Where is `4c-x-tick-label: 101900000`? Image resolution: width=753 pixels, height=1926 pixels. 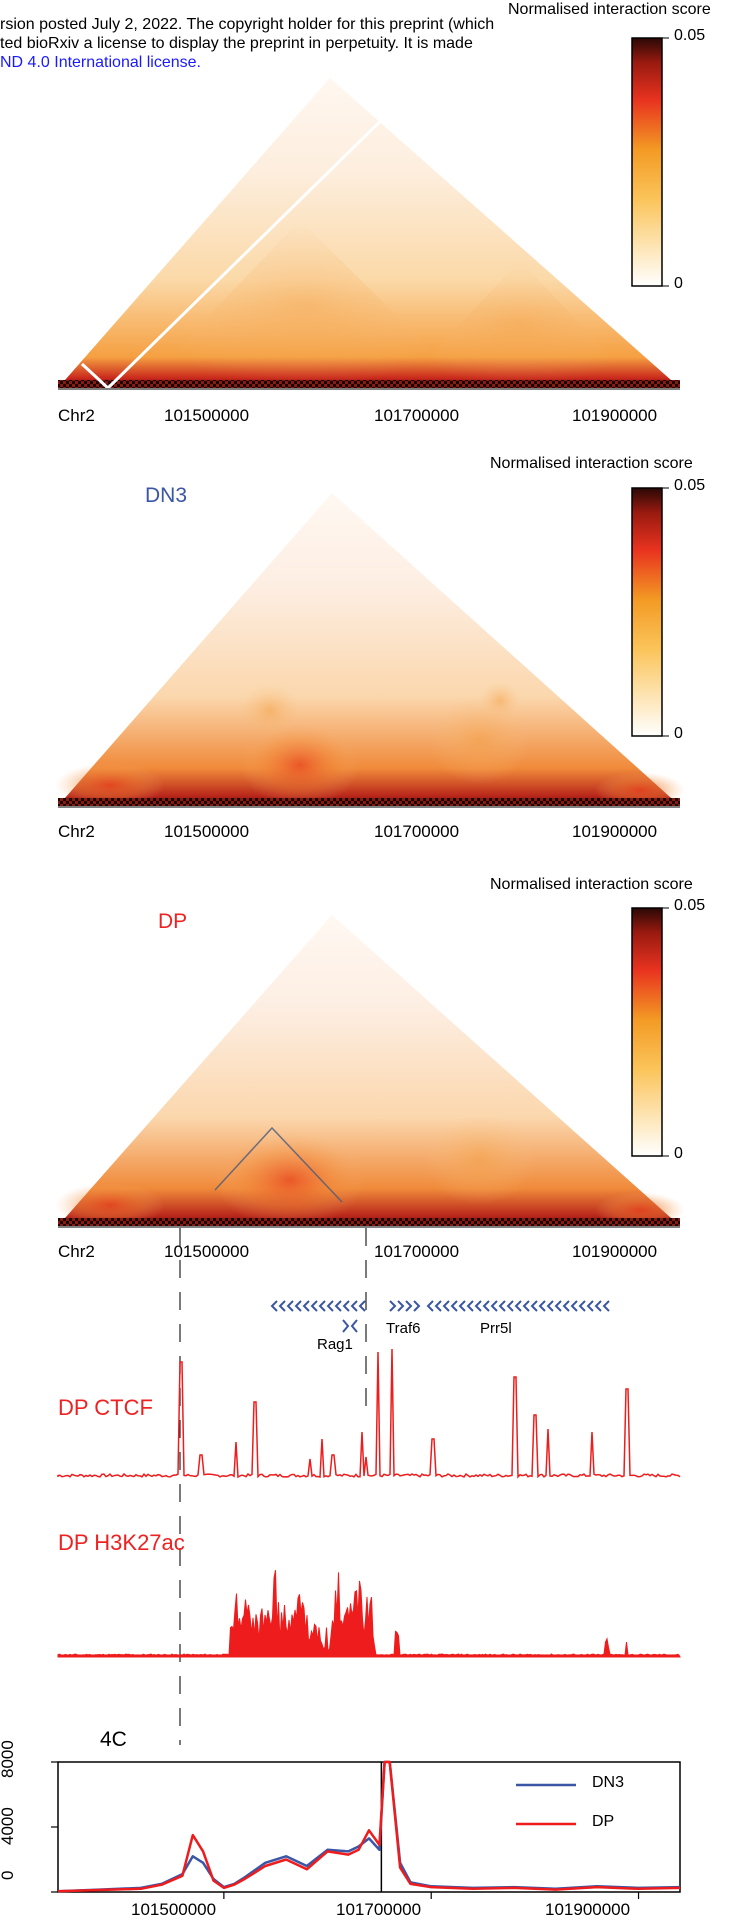 4c-x-tick-label: 101900000 is located at coordinates (588, 1909).